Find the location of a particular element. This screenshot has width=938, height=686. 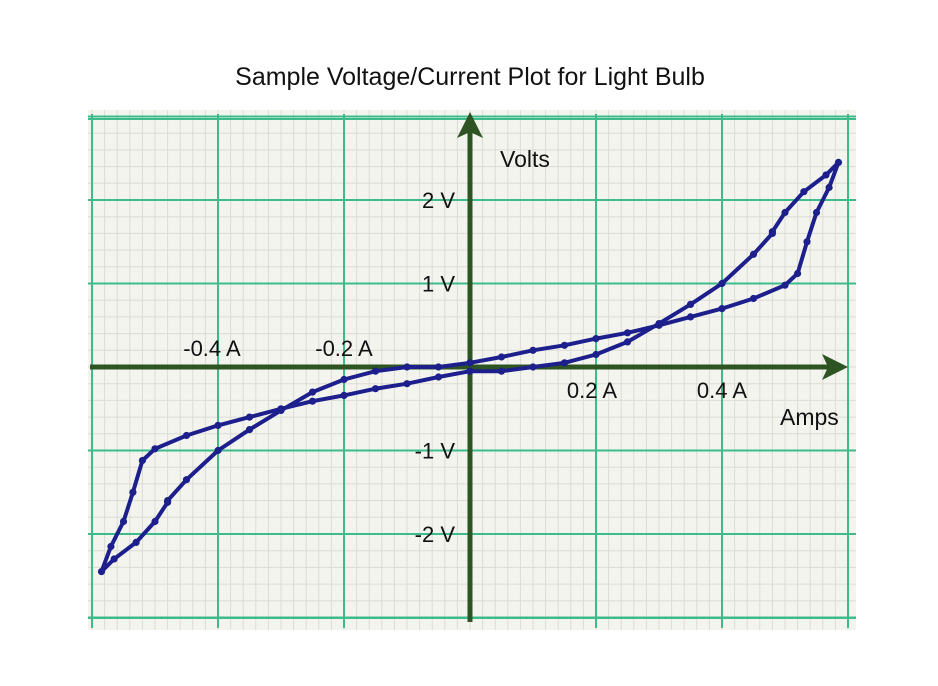

x-tick-label: 0.4 A is located at coordinates (722, 390).